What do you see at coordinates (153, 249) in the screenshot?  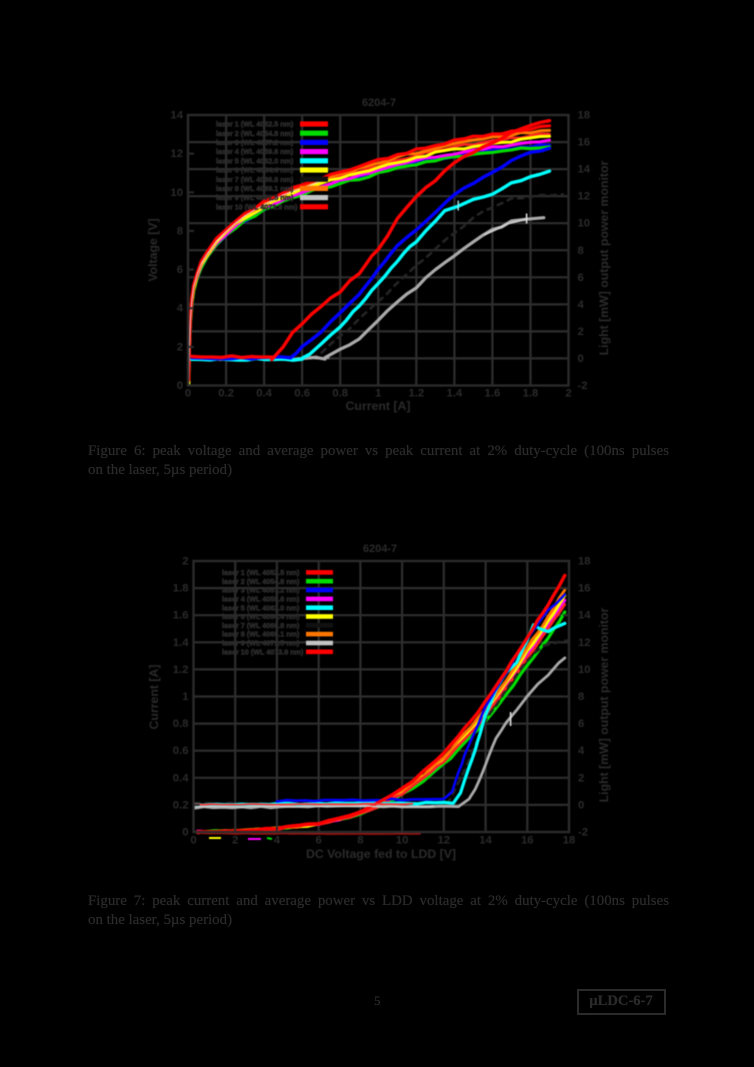 I see `svg-text: Voltage [V]` at bounding box center [153, 249].